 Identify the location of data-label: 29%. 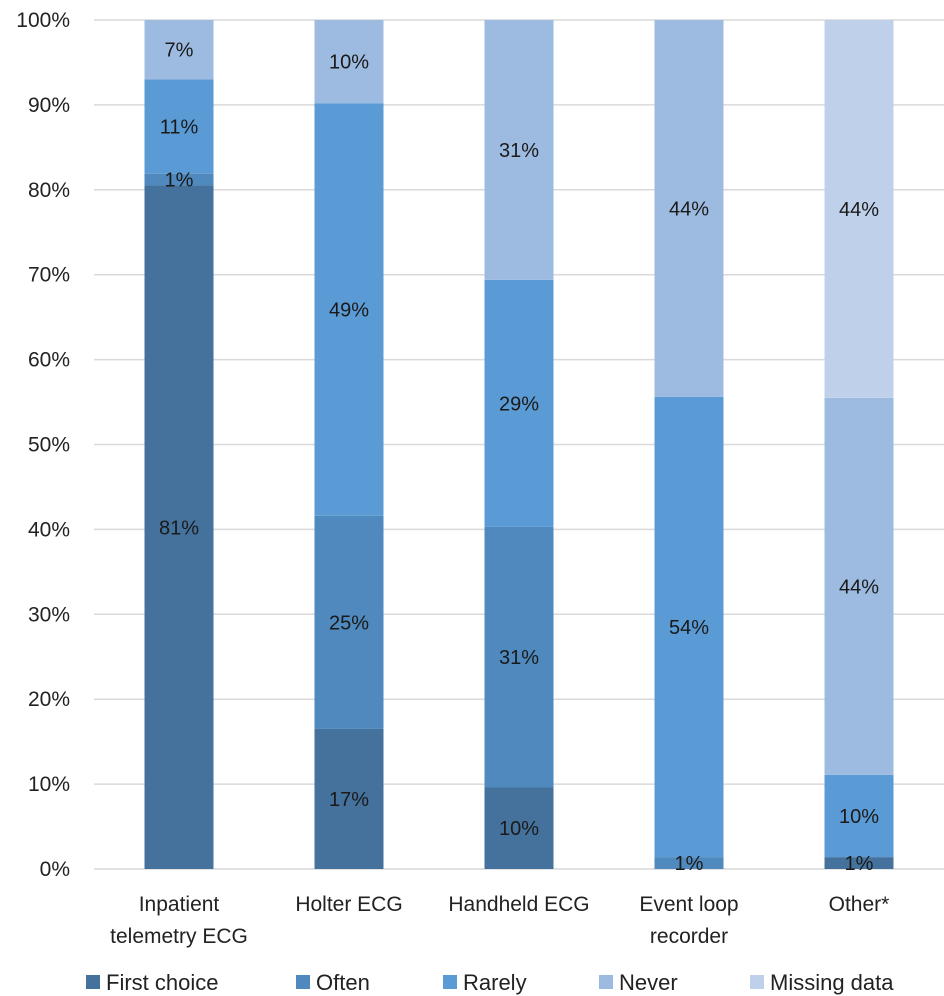
(519, 404).